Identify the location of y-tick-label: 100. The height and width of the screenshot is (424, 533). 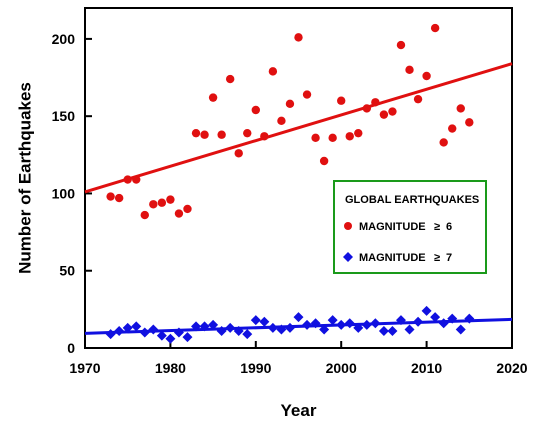
(64, 193).